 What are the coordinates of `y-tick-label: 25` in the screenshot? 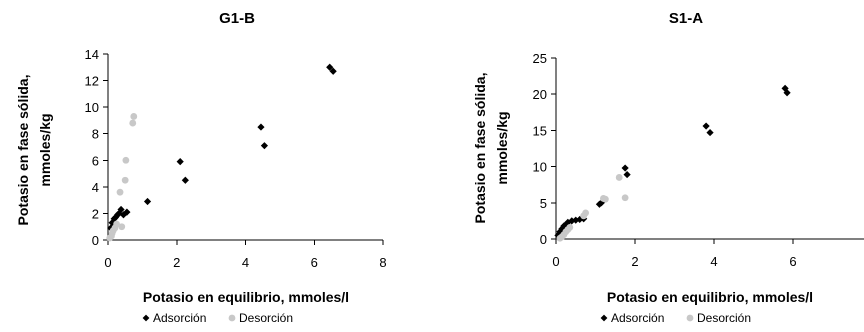 It's located at (540, 58).